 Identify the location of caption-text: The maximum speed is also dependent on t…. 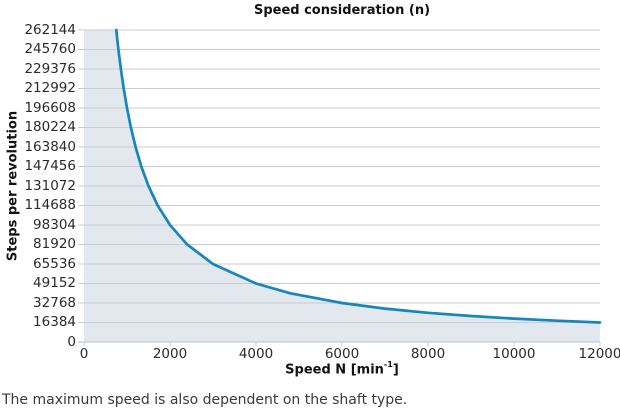
(205, 400).